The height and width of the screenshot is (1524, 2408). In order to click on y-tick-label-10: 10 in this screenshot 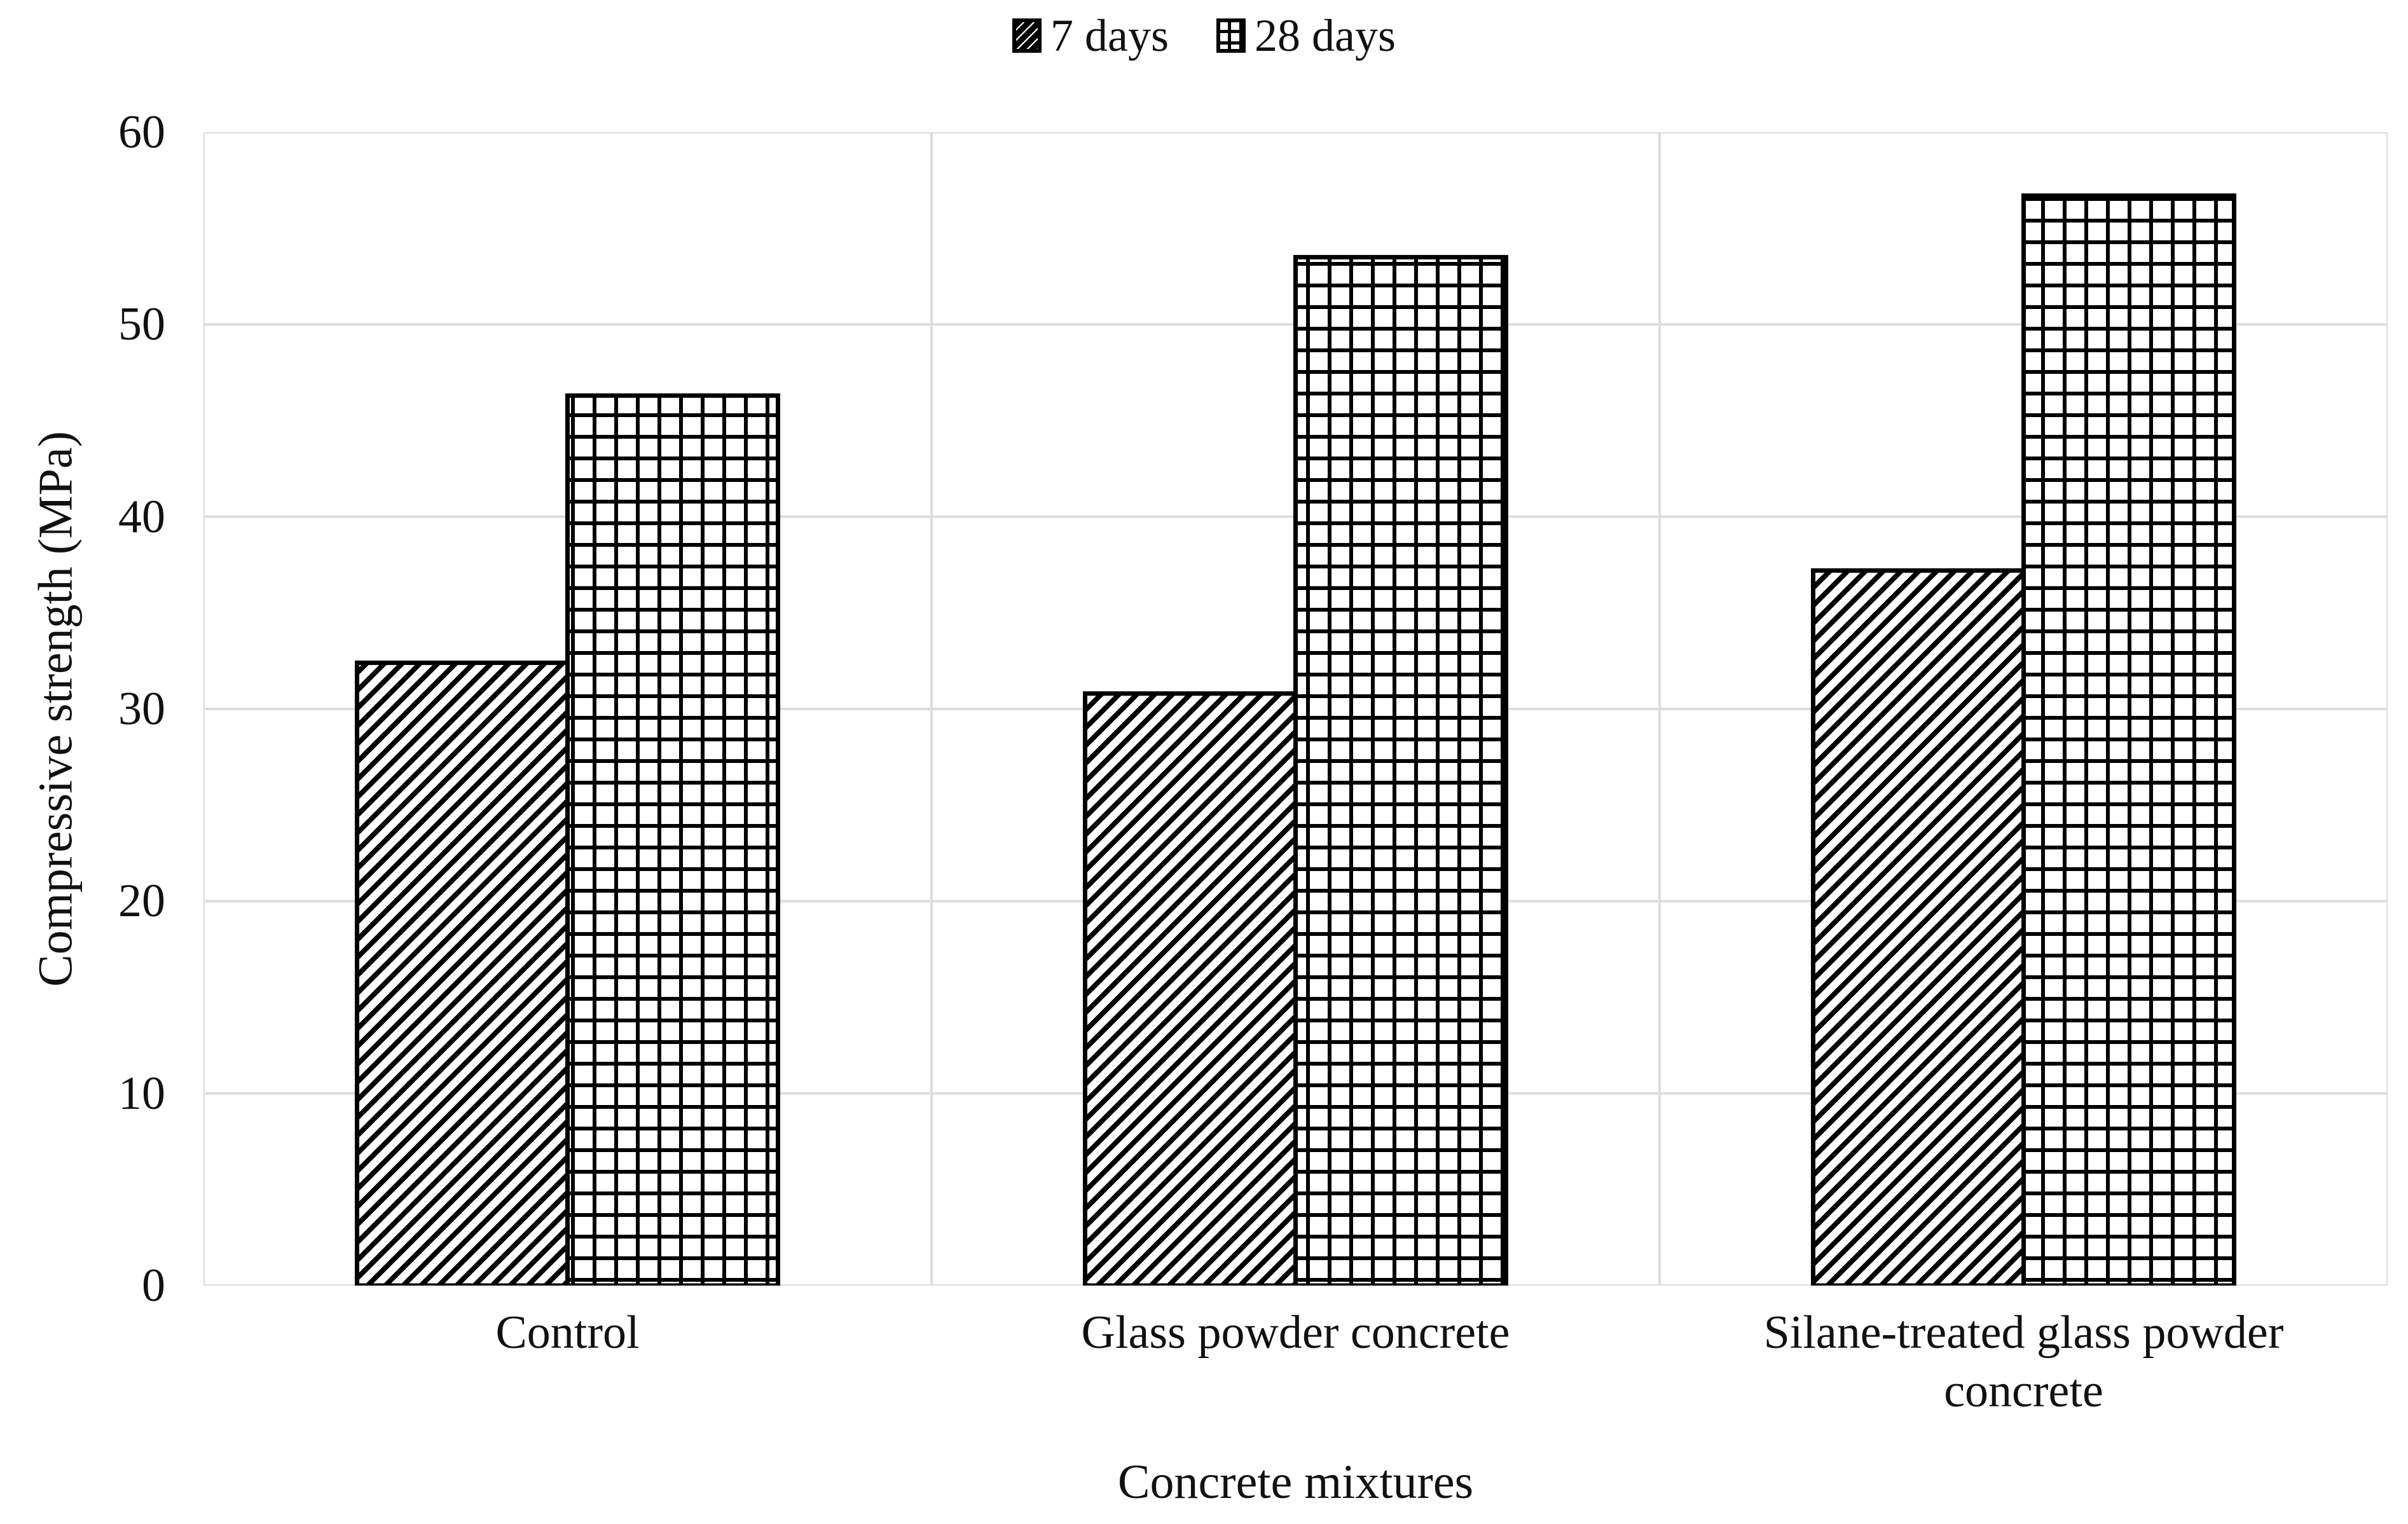, I will do `click(141, 1094)`.